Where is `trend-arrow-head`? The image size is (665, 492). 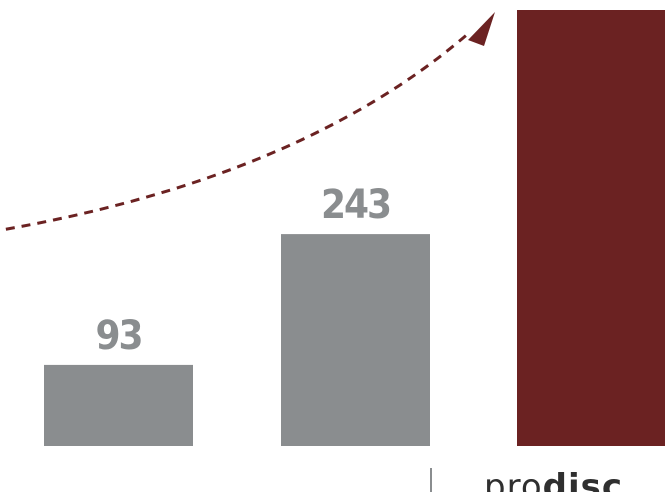
trend-arrow-head is located at coordinates (481, 29).